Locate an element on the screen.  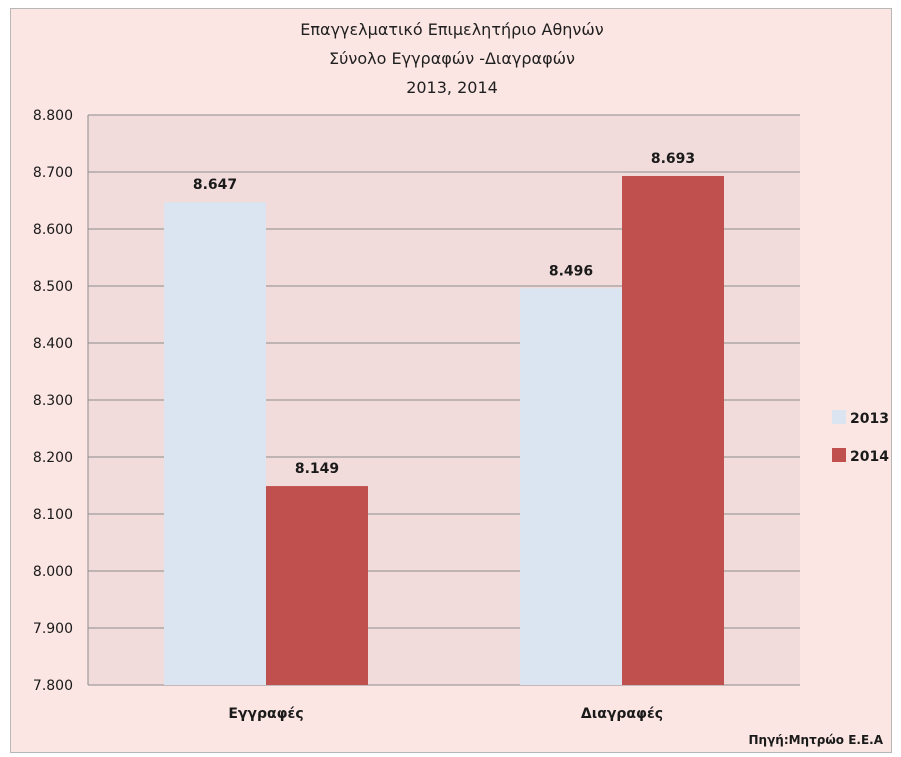
data-label: 8.693 is located at coordinates (673, 159).